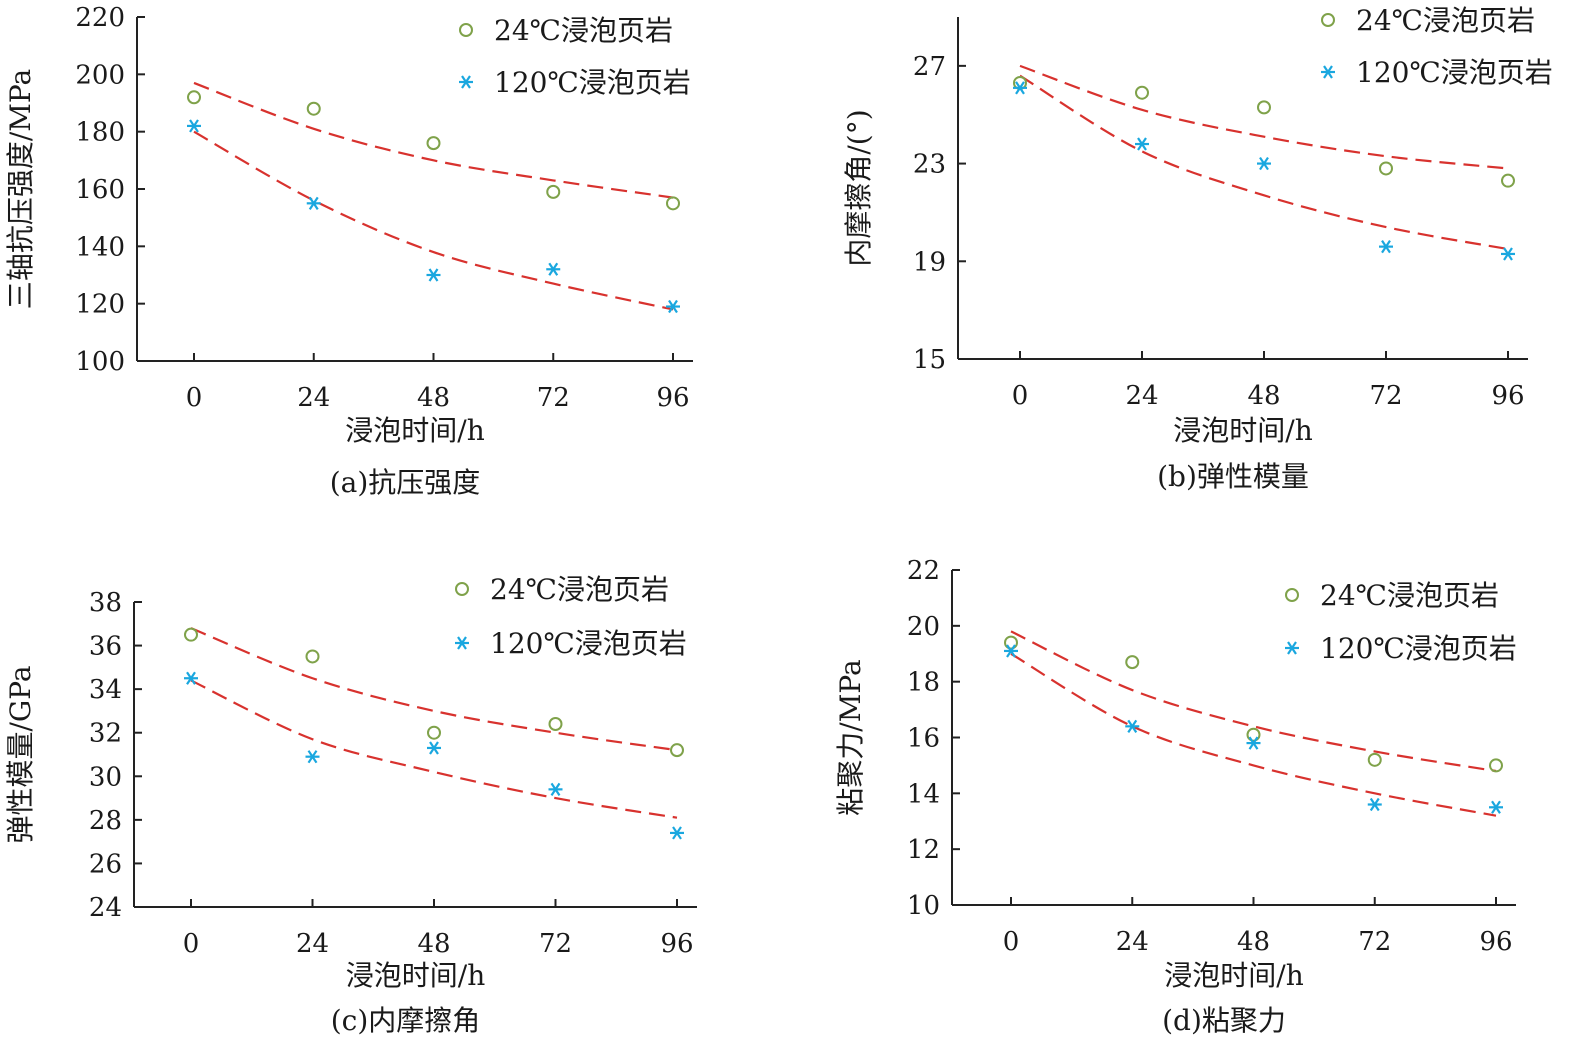 Image resolution: width=1584 pixels, height=1062 pixels. What do you see at coordinates (1233, 476) in the screenshot?
I see `panel-caption: (b)弹性模量` at bounding box center [1233, 476].